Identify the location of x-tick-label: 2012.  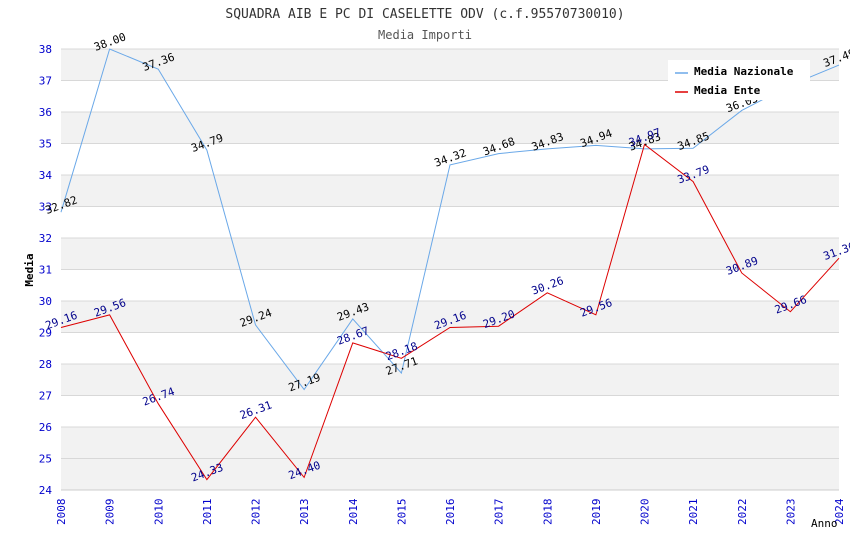
(256, 512).